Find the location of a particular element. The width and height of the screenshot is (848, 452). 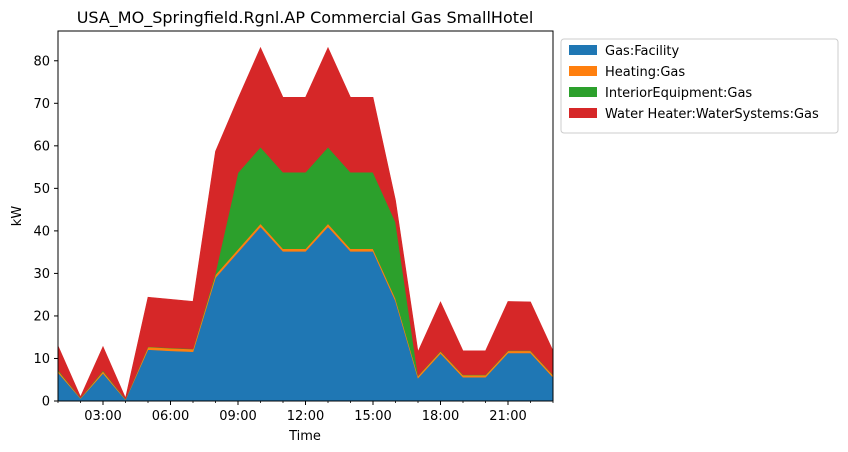

x-tick-label: 06:00 is located at coordinates (170, 416).